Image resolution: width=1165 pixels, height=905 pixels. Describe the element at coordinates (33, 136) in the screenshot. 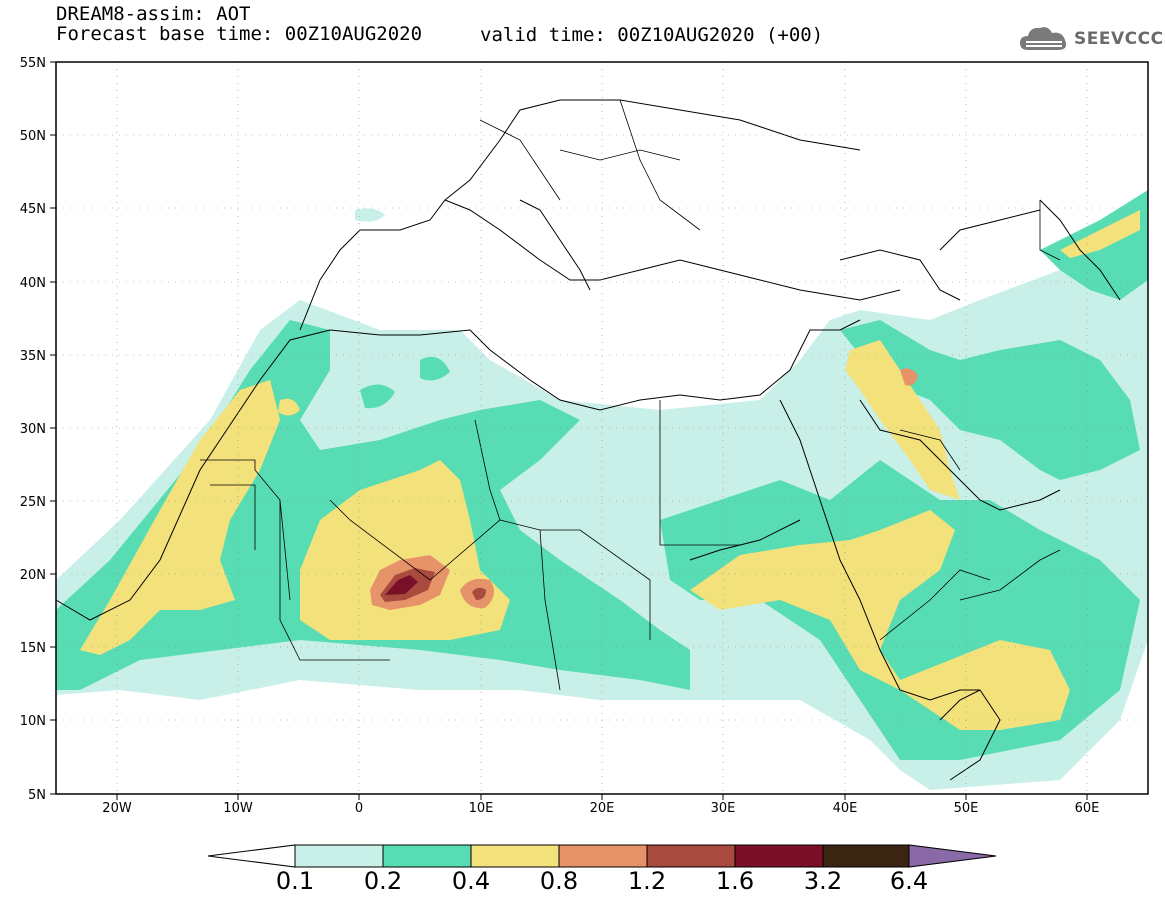

I see `lat-label: 50N` at that location.